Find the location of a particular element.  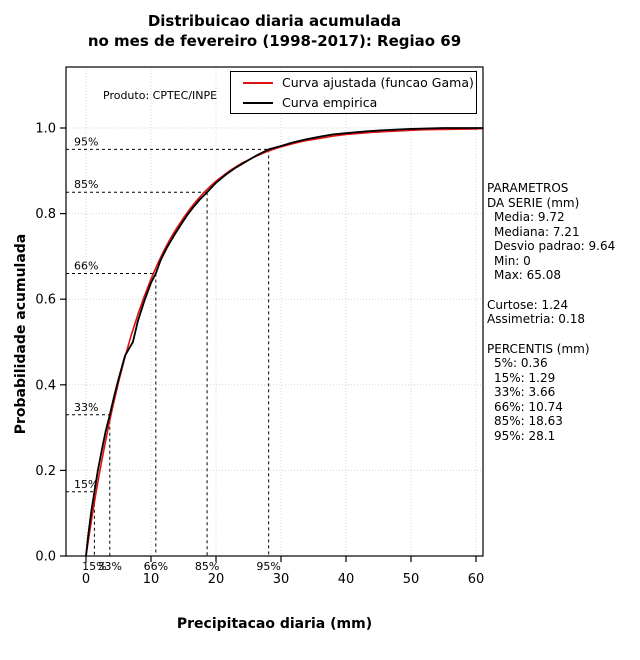

percentile-xlabel-15%: 15% is located at coordinates (94, 566).